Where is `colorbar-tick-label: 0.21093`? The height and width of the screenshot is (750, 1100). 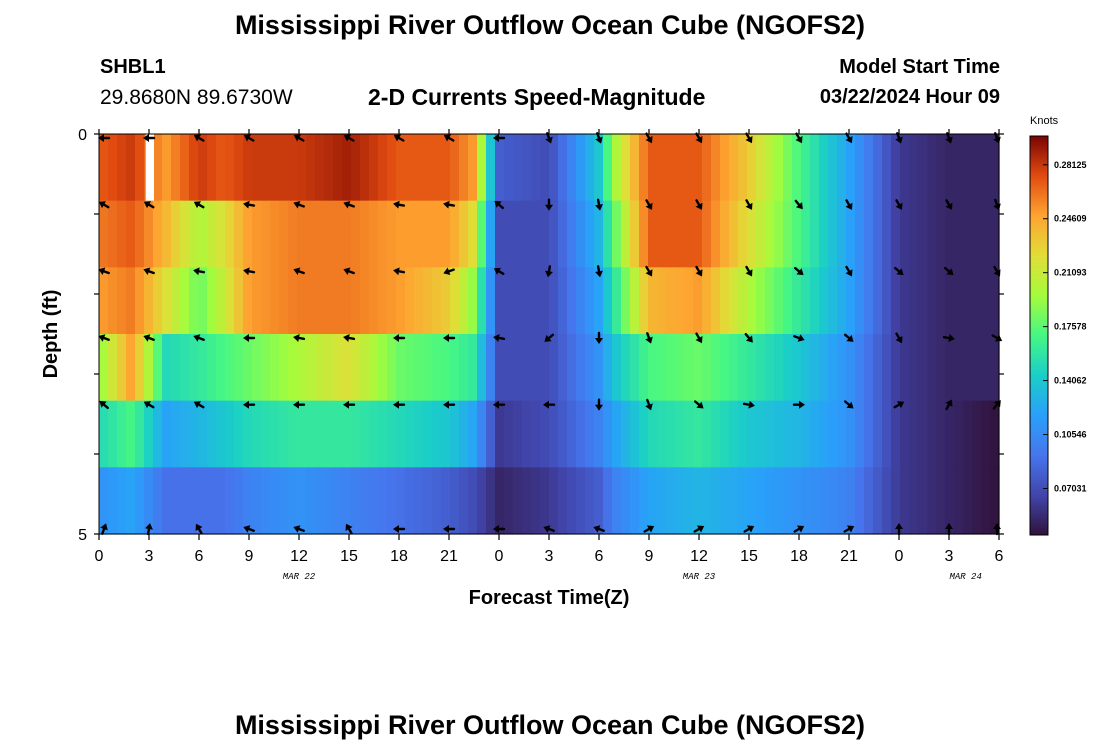
colorbar-tick-label: 0.21093 is located at coordinates (1070, 273).